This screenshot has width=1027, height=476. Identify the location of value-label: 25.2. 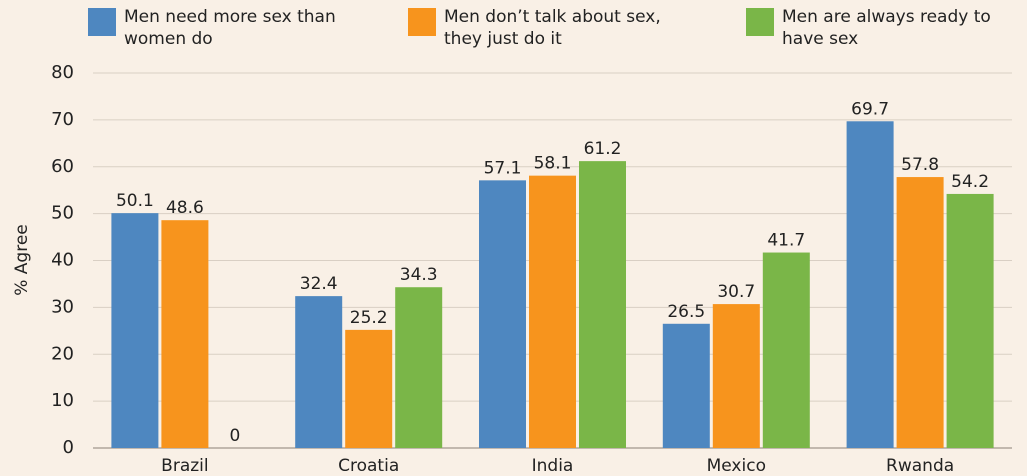
(369, 318).